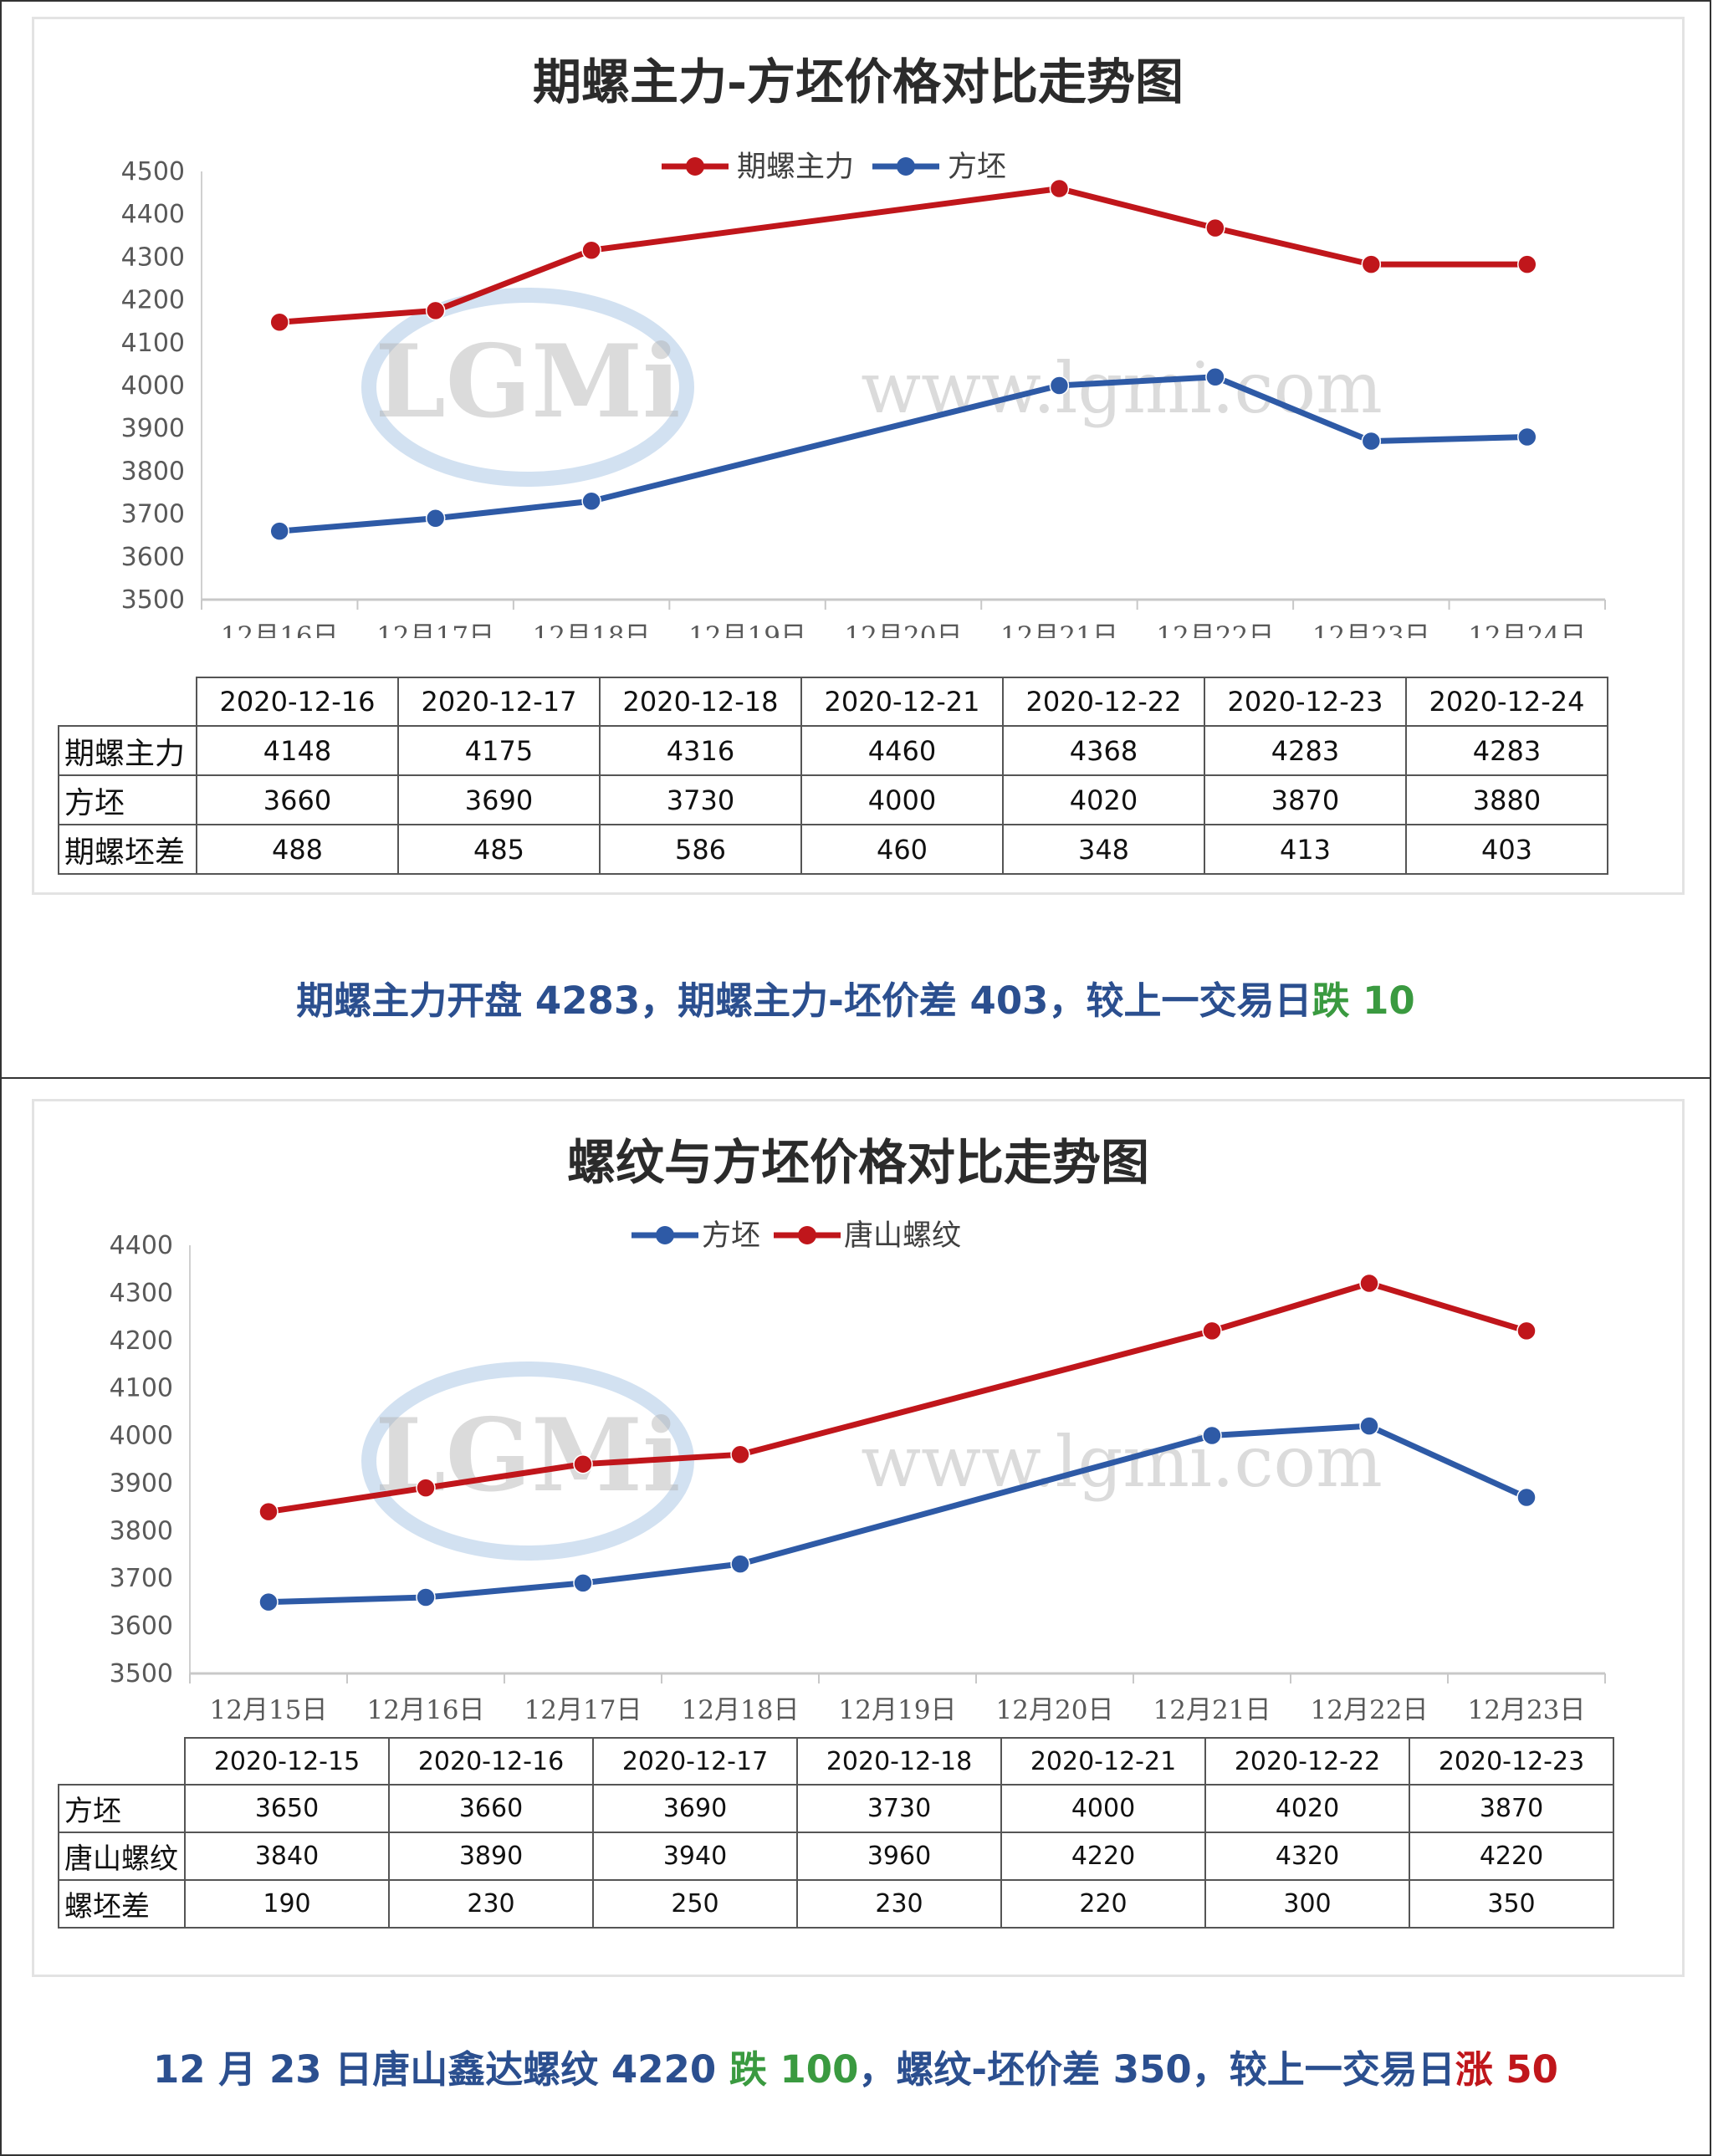  Describe the element at coordinates (141, 1293) in the screenshot. I see `y-tick-label: 4300` at that location.